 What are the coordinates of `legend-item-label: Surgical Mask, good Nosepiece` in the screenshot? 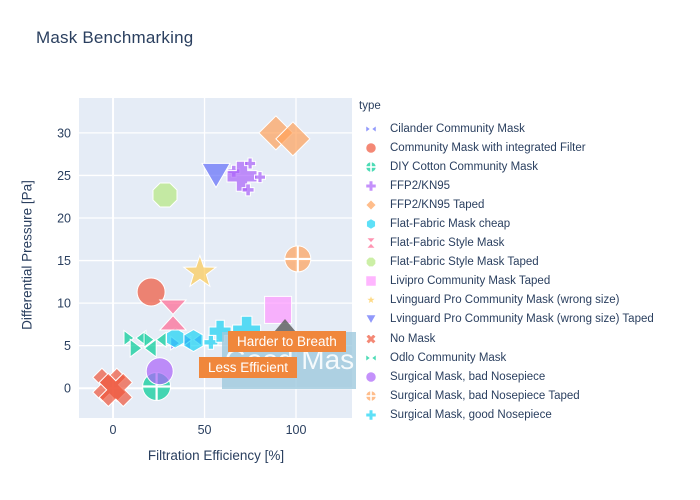 It's located at (471, 414).